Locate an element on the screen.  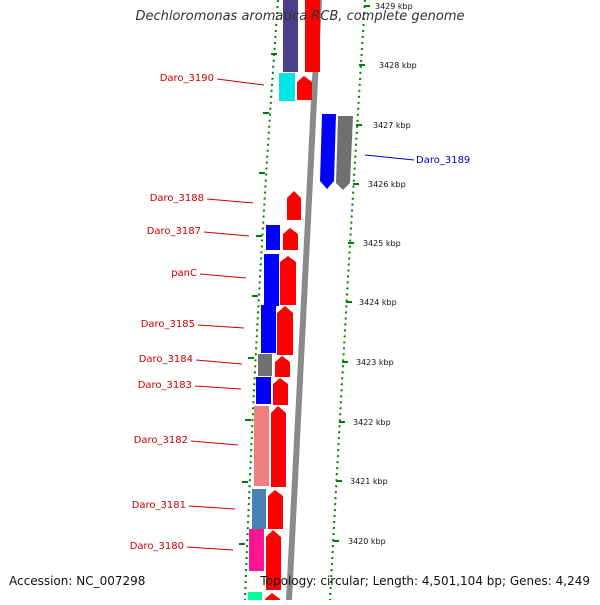
scale-tick-3424: 3424 kbp is located at coordinates (378, 302).